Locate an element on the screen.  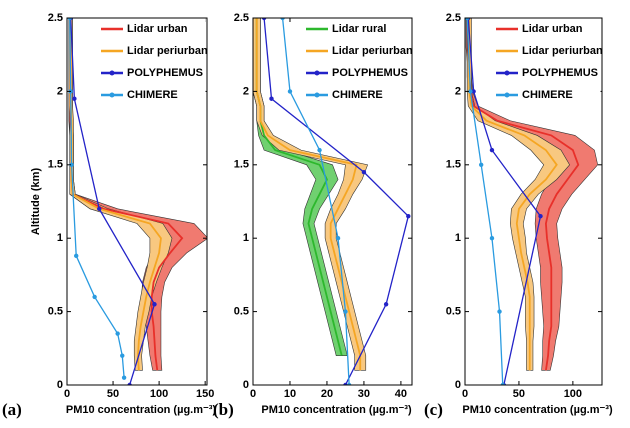
x-tick-label: 20 is located at coordinates (327, 394).